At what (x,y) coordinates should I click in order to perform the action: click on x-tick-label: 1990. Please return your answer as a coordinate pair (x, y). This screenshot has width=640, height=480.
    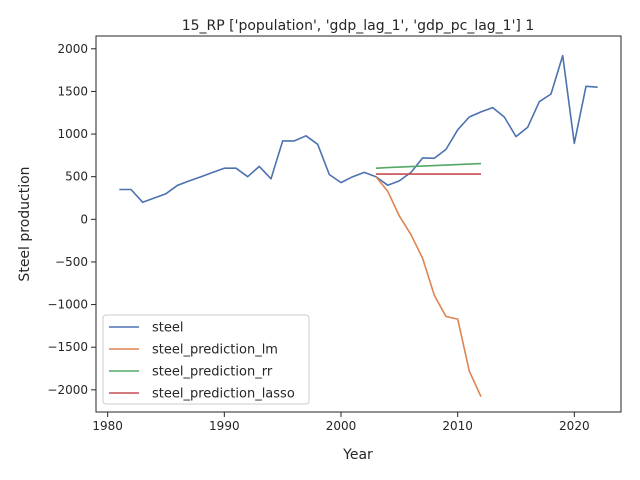
    Looking at the image, I should click on (224, 426).